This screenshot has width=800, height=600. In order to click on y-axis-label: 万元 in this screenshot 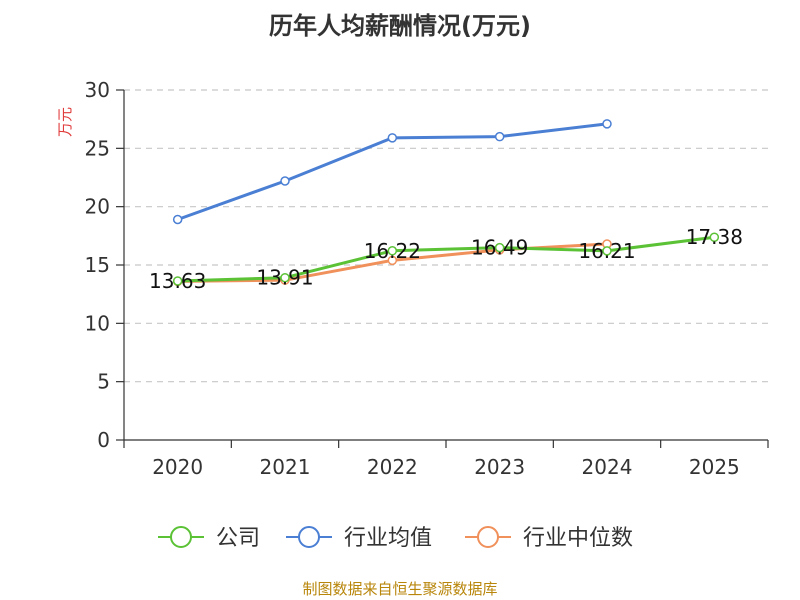, I will do `click(65, 122)`.